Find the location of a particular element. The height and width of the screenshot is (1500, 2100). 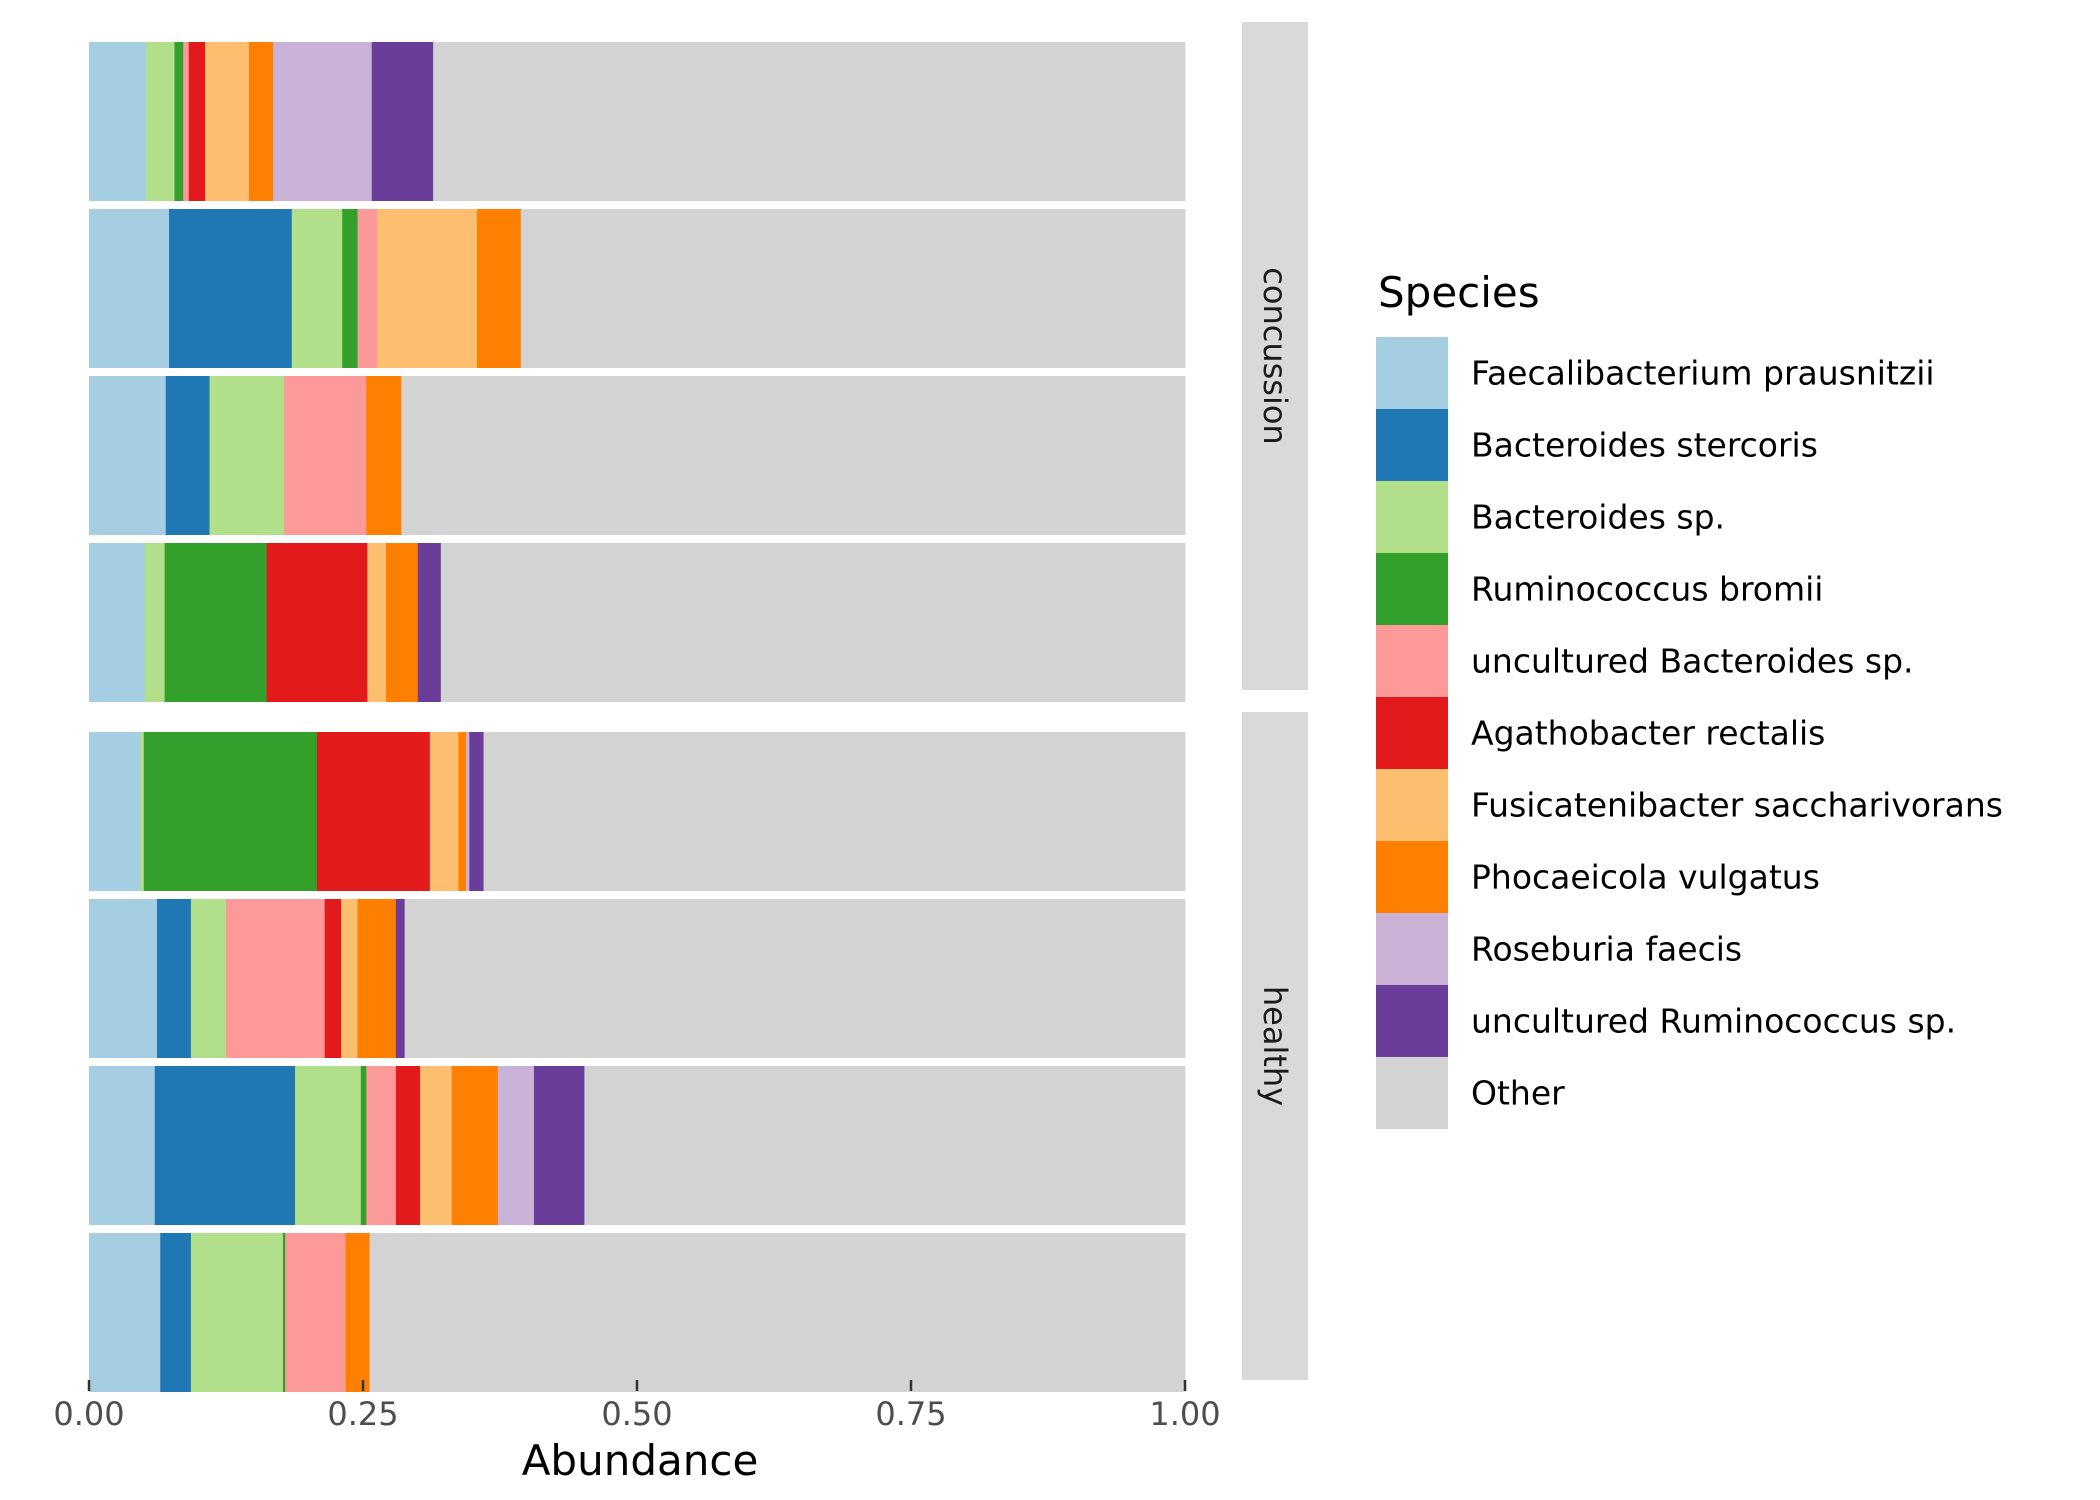

facet-strip-healthy is located at coordinates (1275, 1046).